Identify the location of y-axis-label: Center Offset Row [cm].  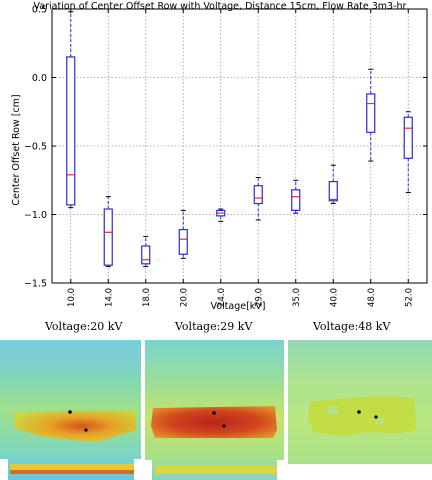
(16, 149).